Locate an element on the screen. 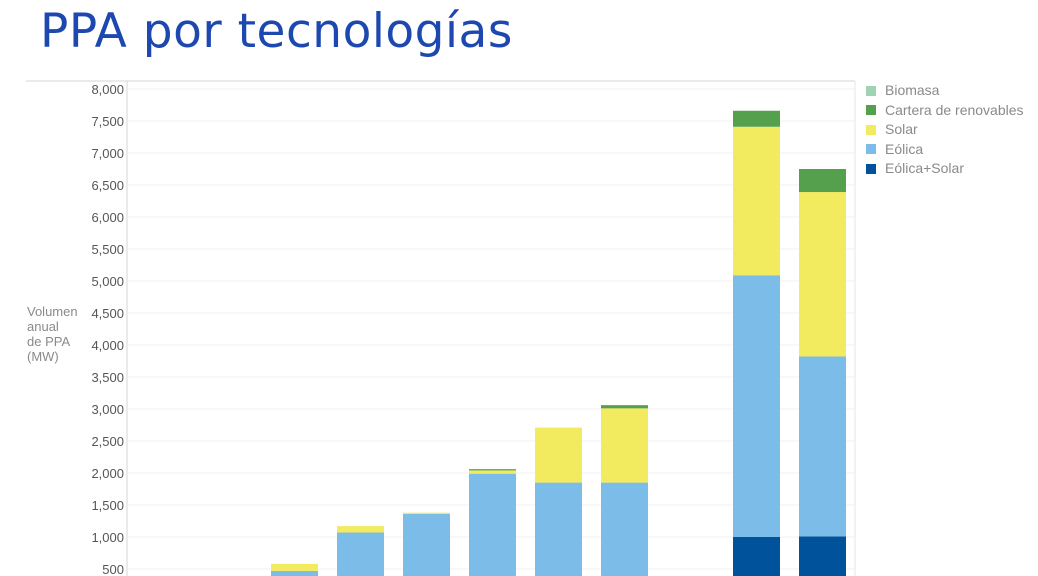 Image resolution: width=1038 pixels, height=576 pixels. y-tick-label: 4,500 is located at coordinates (107, 313).